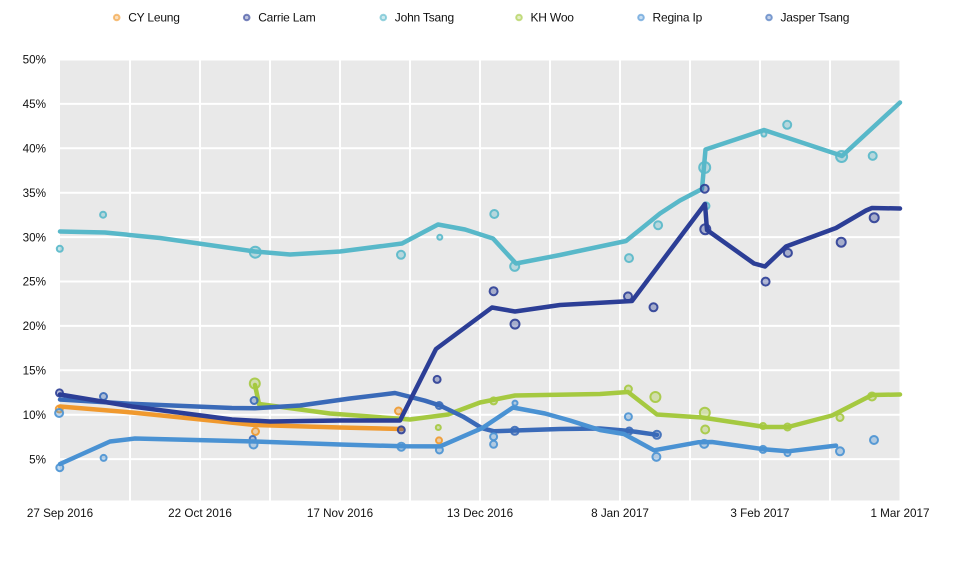 Image resolution: width=960 pixels, height=568 pixels. Describe the element at coordinates (34, 415) in the screenshot. I see `svg-text: 10%` at that location.